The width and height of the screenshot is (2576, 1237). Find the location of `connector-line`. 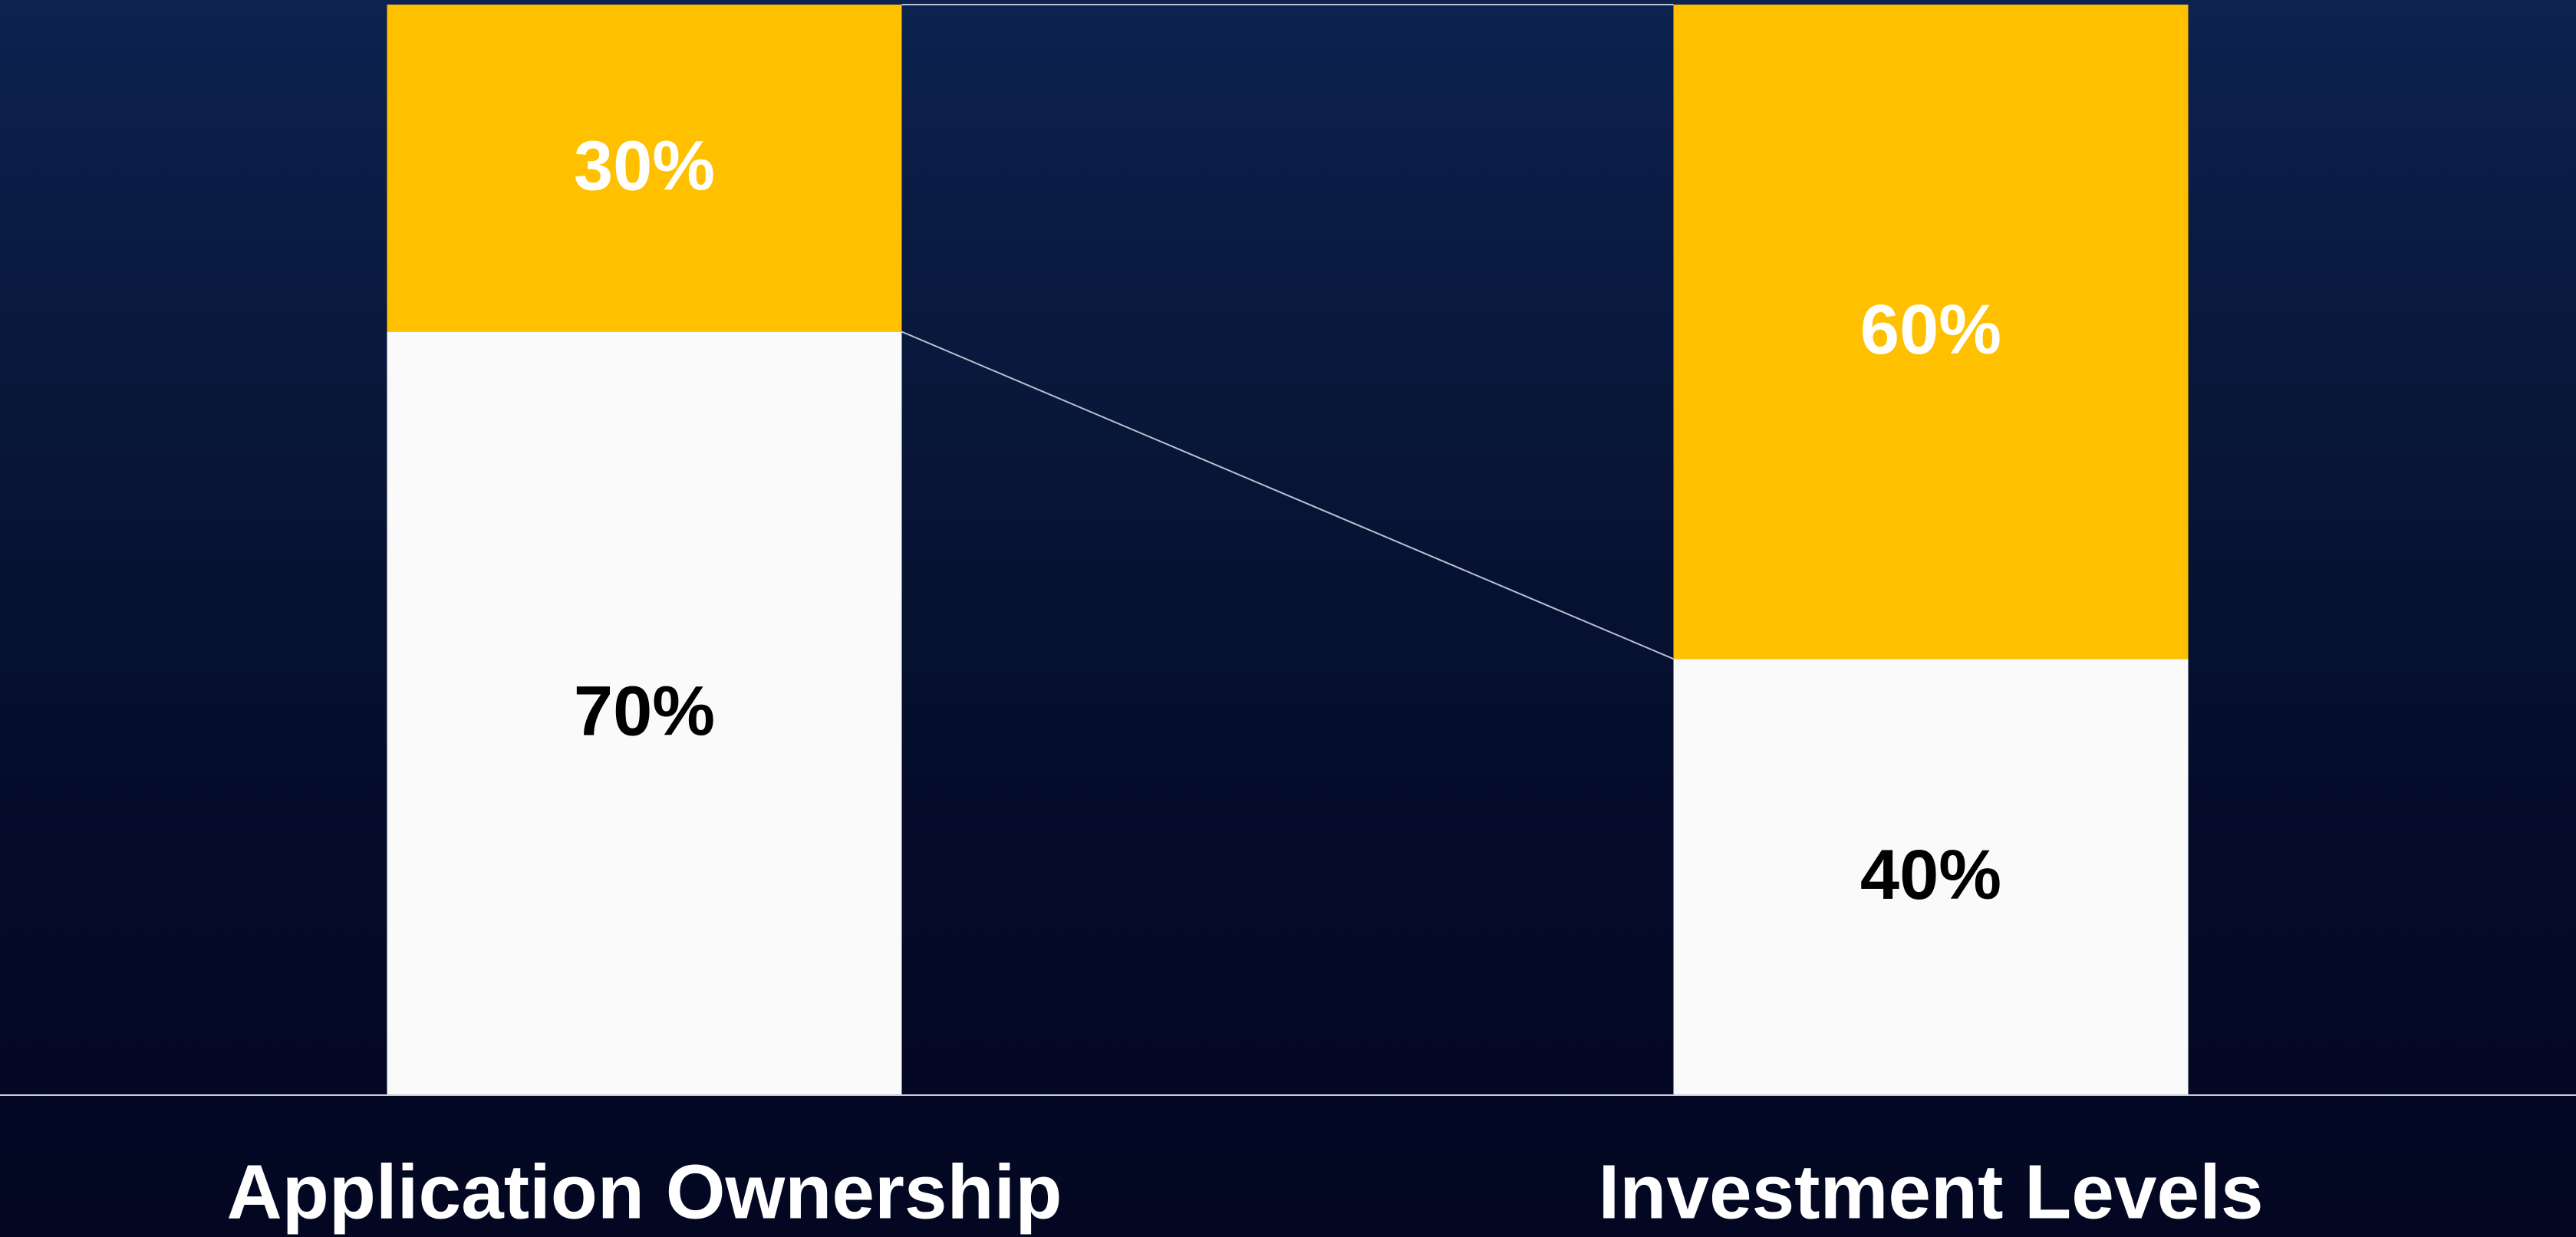

connector-line is located at coordinates (1287, 496).